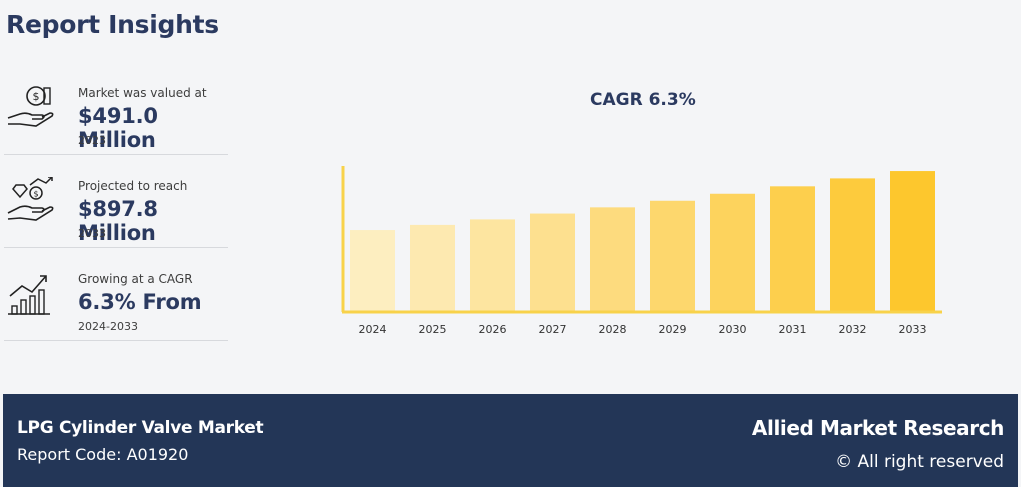 The width and height of the screenshot is (1021, 487). I want to click on diamond-growth-icon: $, so click(30, 199).